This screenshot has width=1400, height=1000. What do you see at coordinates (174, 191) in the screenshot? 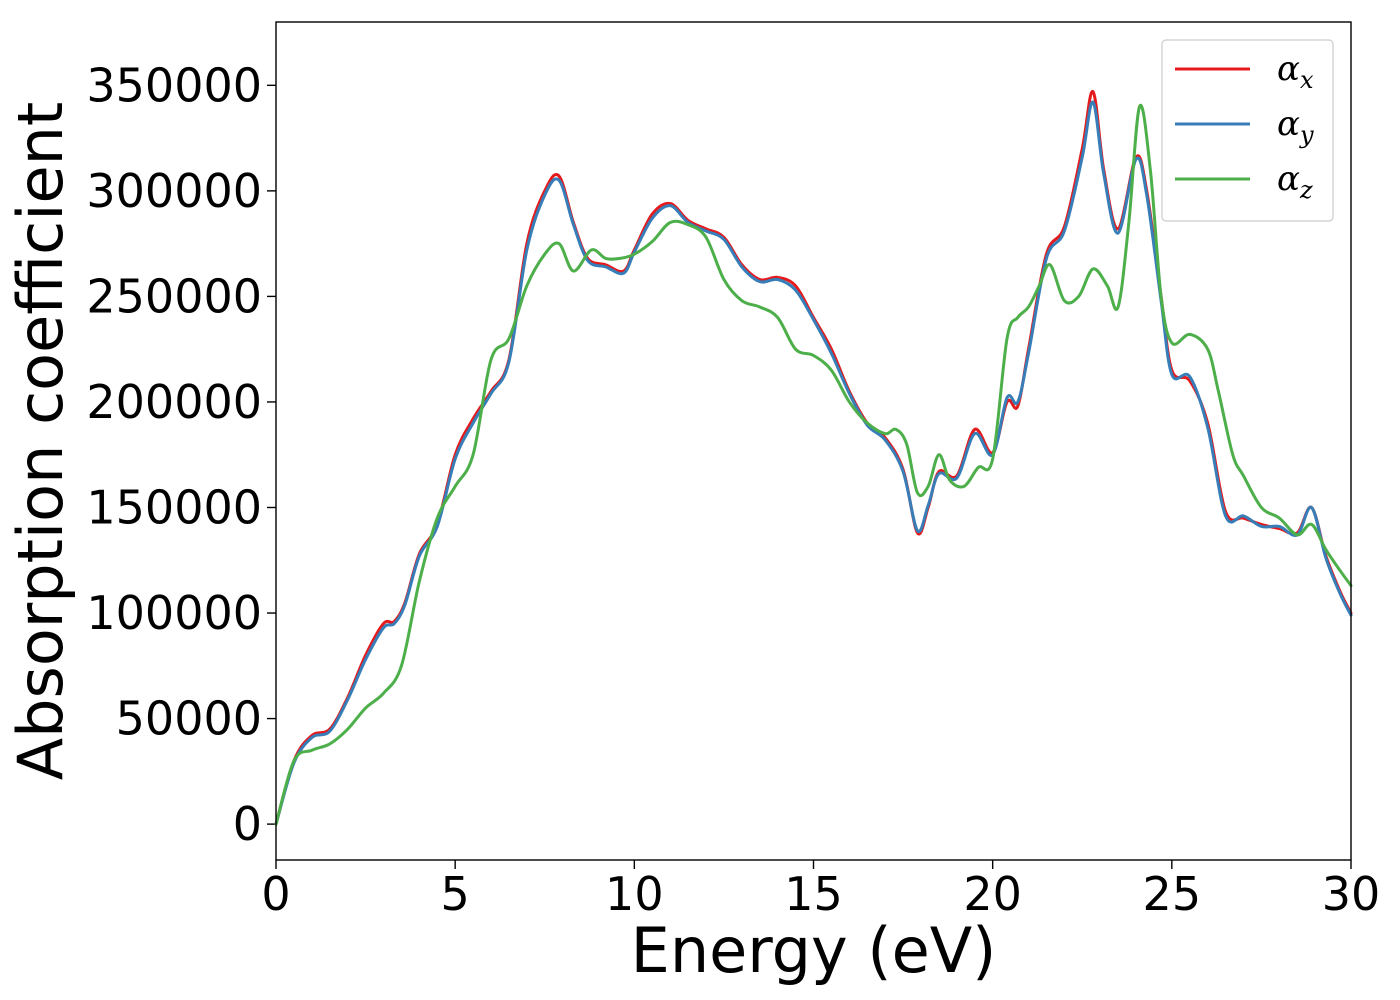
I see `y-tick-label: 300000` at bounding box center [174, 191].